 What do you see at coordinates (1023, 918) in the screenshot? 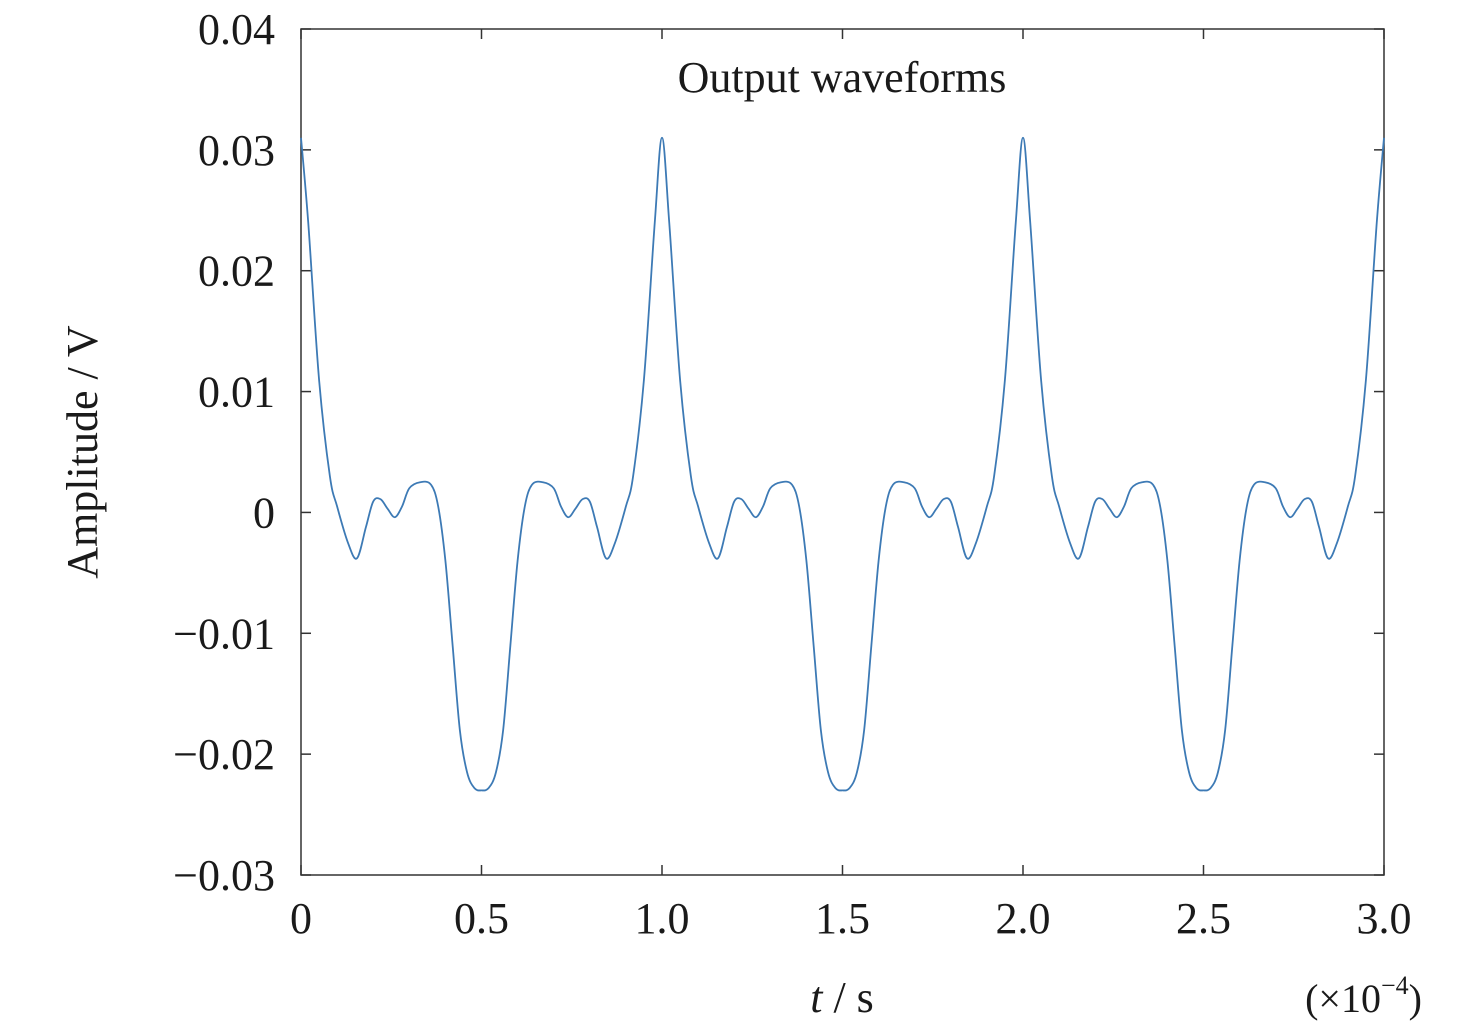
I see `x-tick-label: 2.0` at bounding box center [1023, 918].